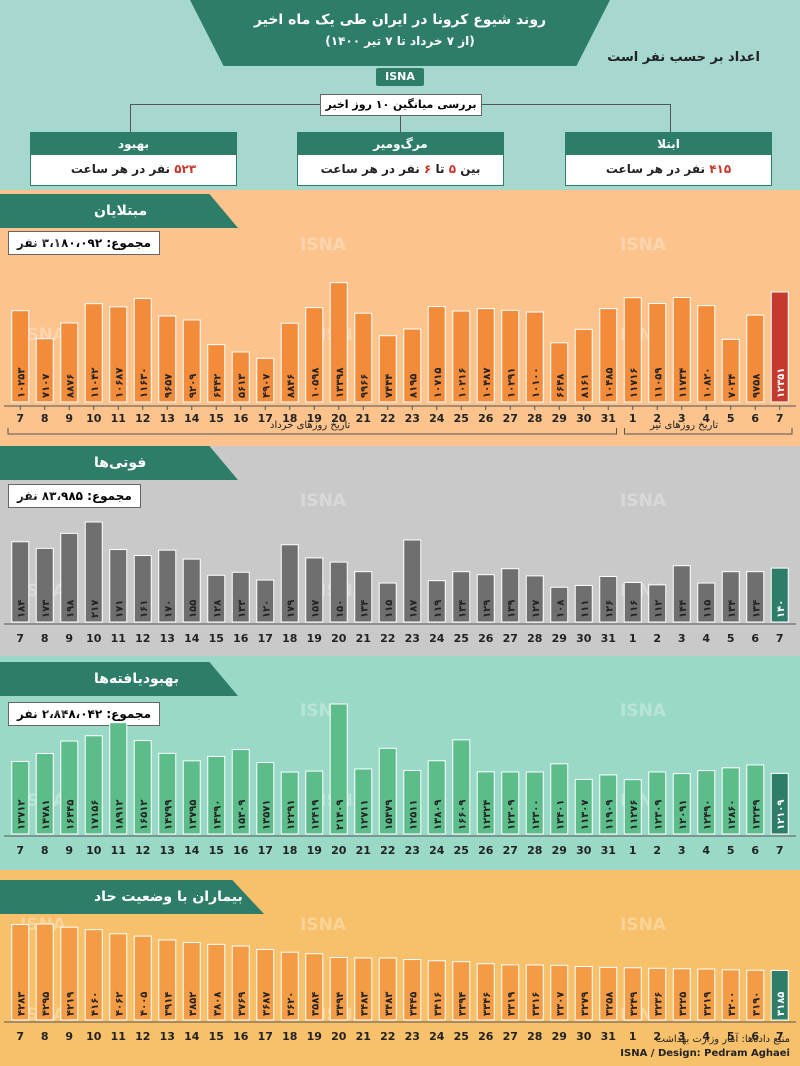 The image size is (800, 1066). I want to click on day-tick-label: 1, so click(633, 638).